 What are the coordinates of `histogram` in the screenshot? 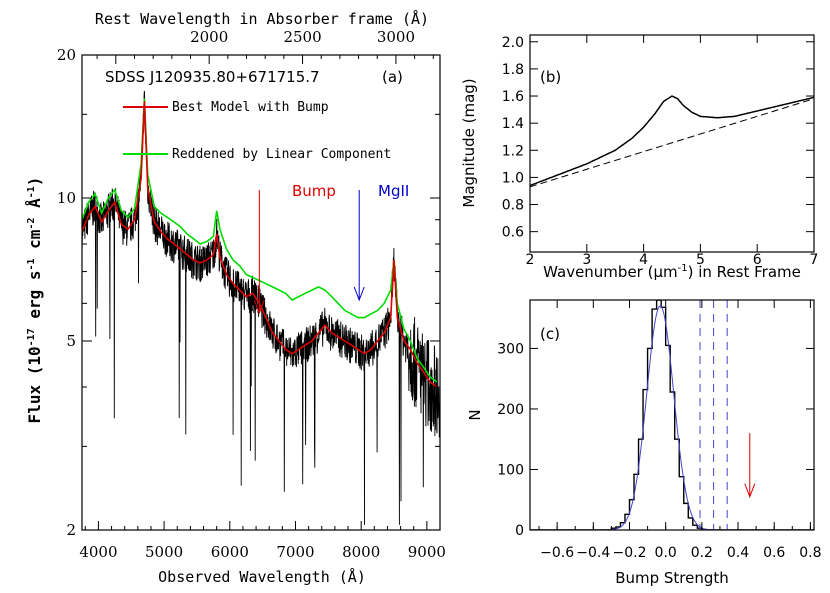 It's located at (672, 415).